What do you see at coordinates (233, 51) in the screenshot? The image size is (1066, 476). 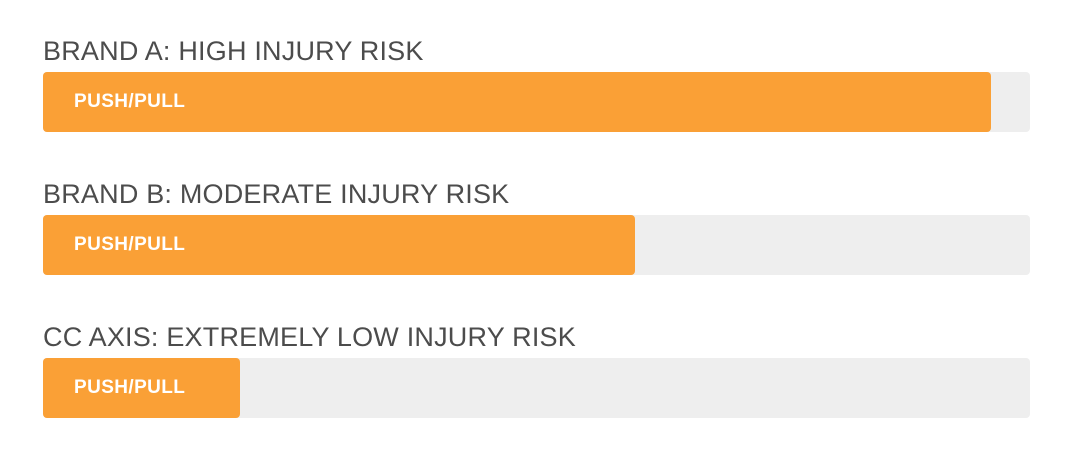 I see `section-heading-brand-a: BRAND A: HIGH INJURY RISK` at bounding box center [233, 51].